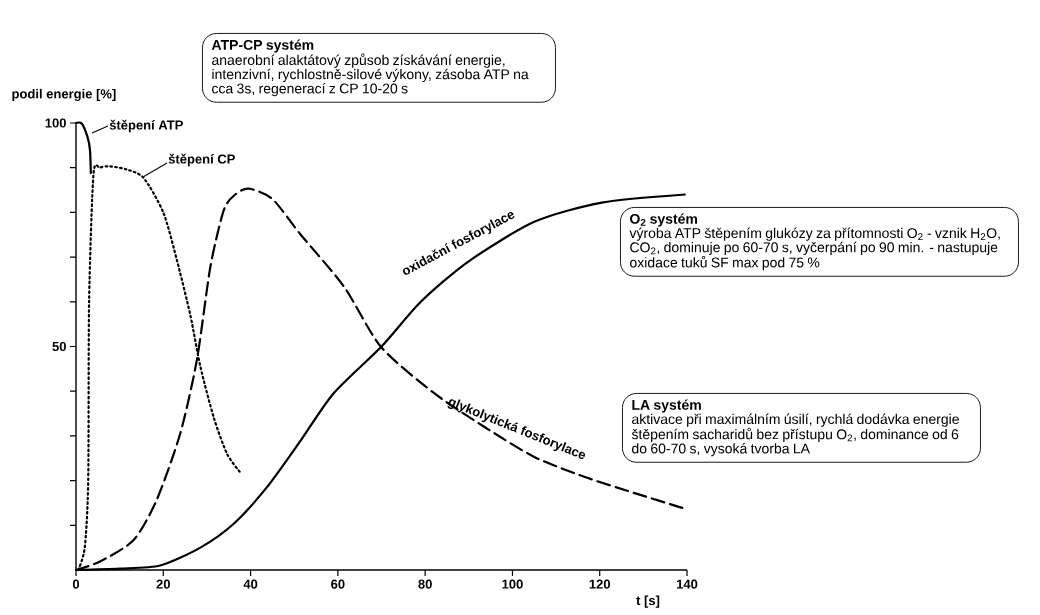  Describe the element at coordinates (163, 584) in the screenshot. I see `x-tick-label: 20` at that location.